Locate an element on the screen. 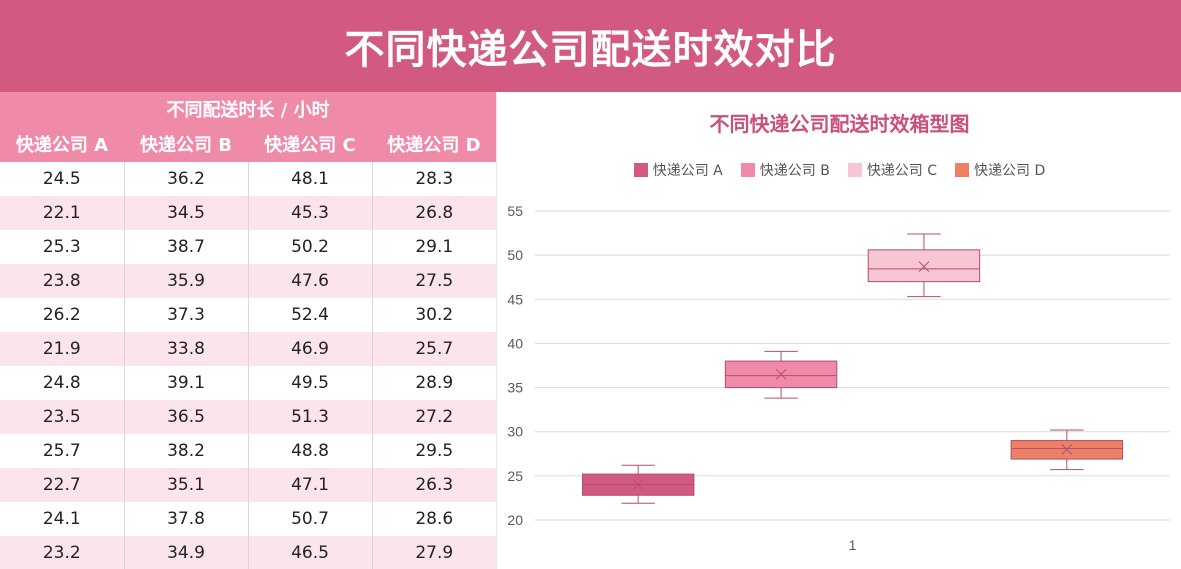 The image size is (1181, 569). table-cell: 26.2 is located at coordinates (62, 315).